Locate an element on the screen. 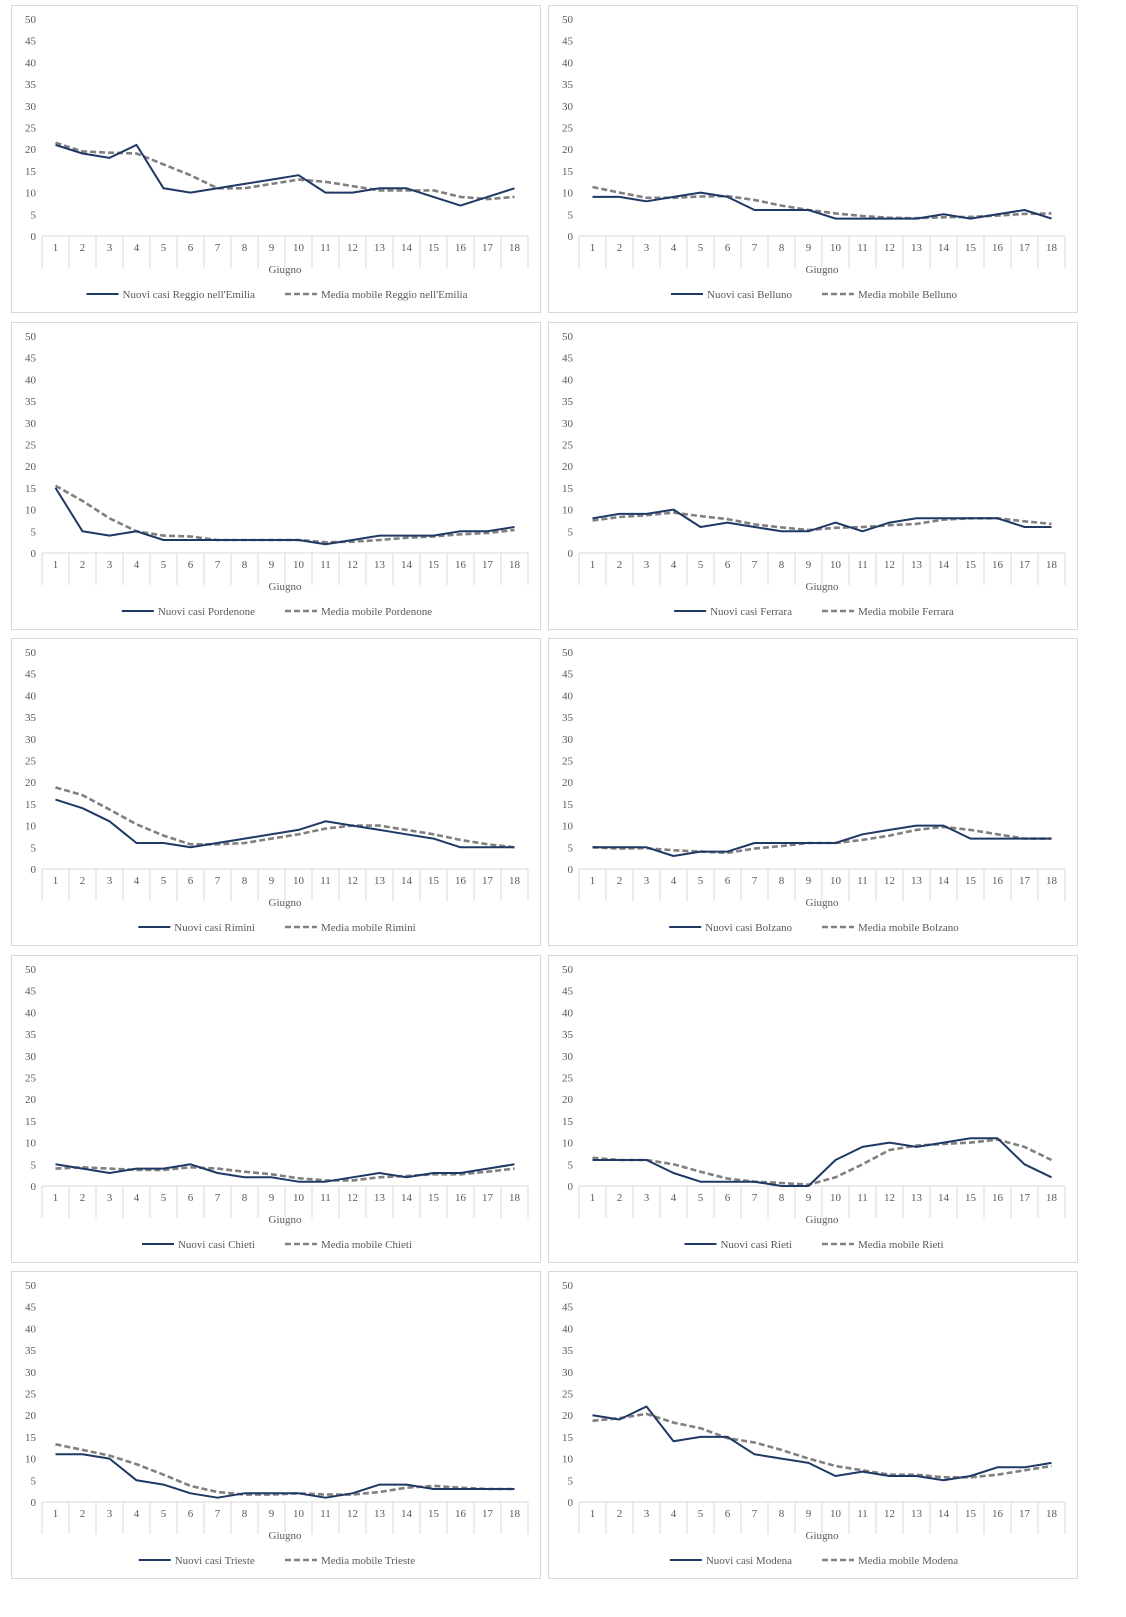 This screenshot has height=1617, width=1126. legend-item: Media mobile Trieste is located at coordinates (349, 1561).